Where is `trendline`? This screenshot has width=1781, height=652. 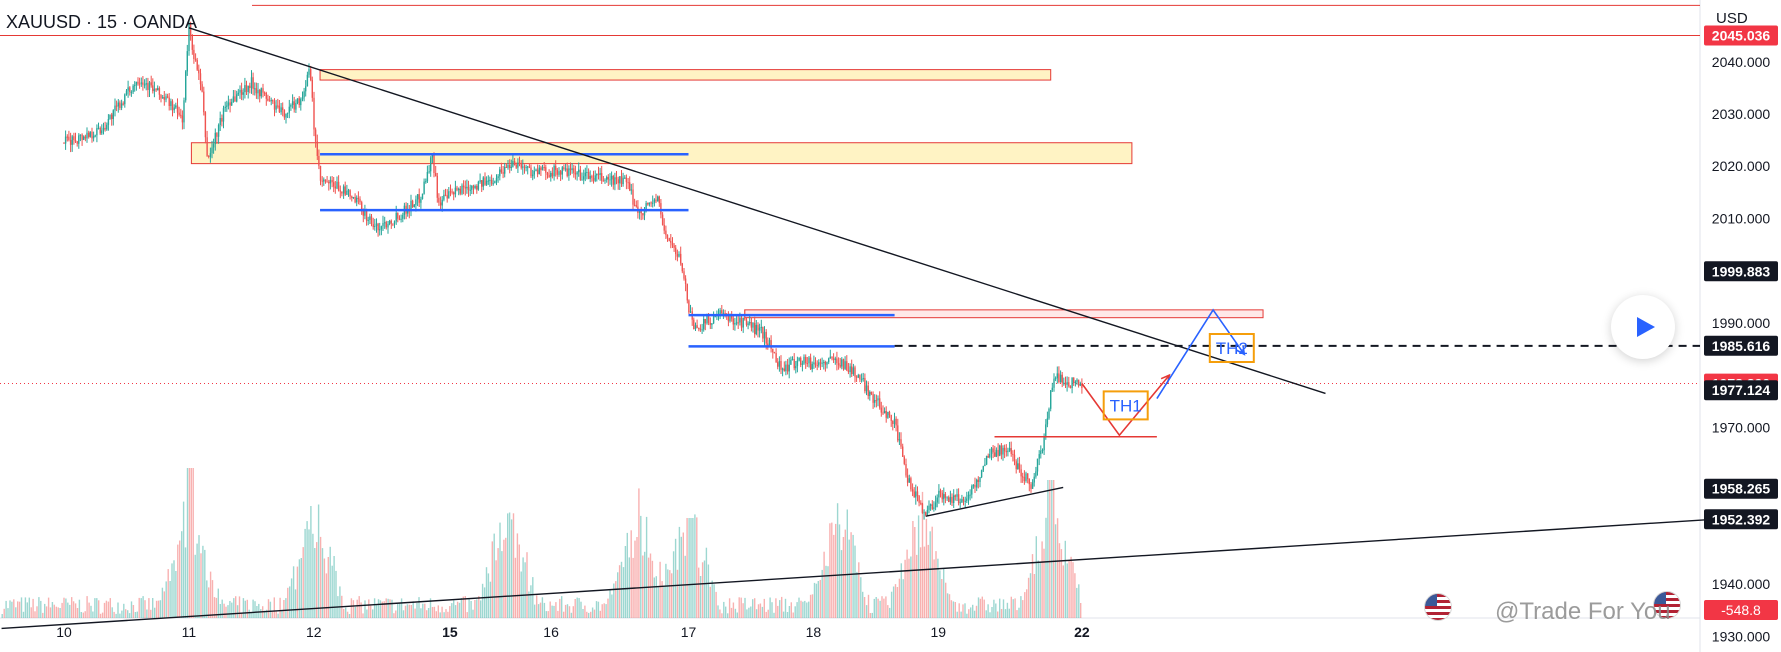
trendline is located at coordinates (994, 501).